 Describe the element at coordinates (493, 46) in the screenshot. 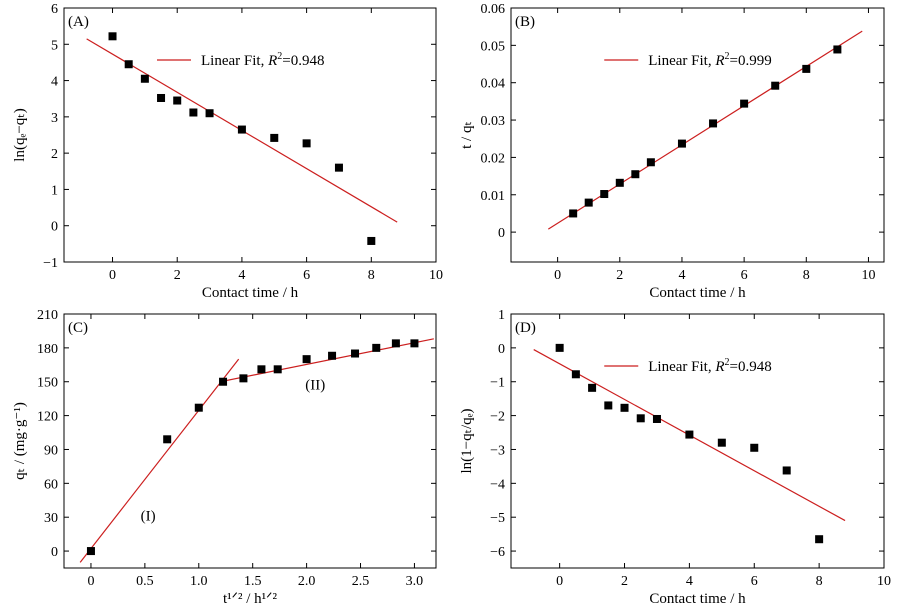

I see `y-tick-label: 0.05` at that location.